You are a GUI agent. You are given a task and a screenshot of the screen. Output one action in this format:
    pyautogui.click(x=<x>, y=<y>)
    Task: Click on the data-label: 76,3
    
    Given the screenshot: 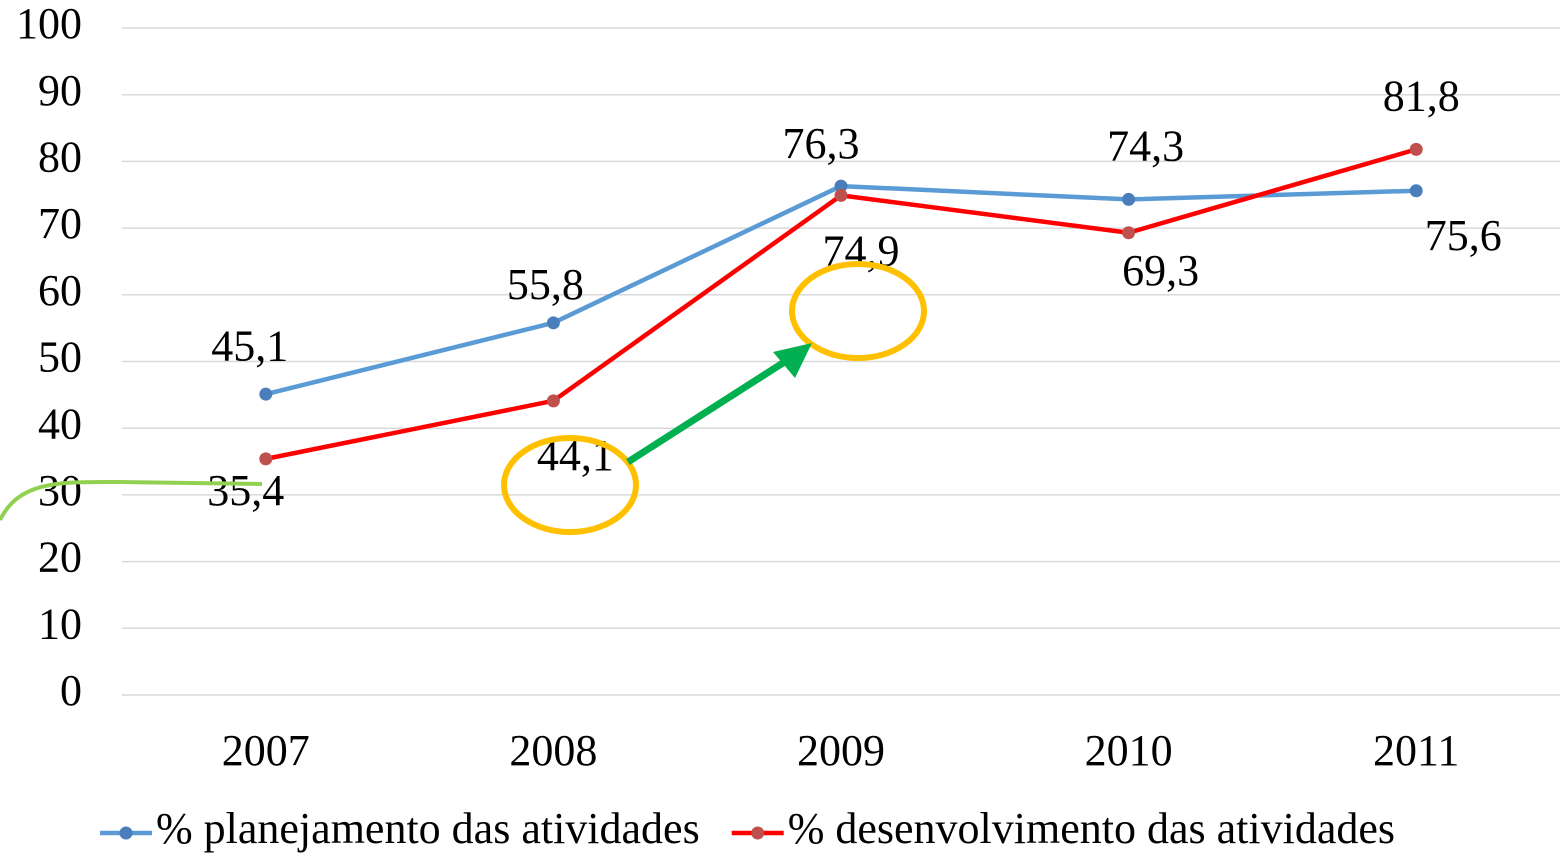 What is the action you would take?
    pyautogui.click(x=821, y=143)
    